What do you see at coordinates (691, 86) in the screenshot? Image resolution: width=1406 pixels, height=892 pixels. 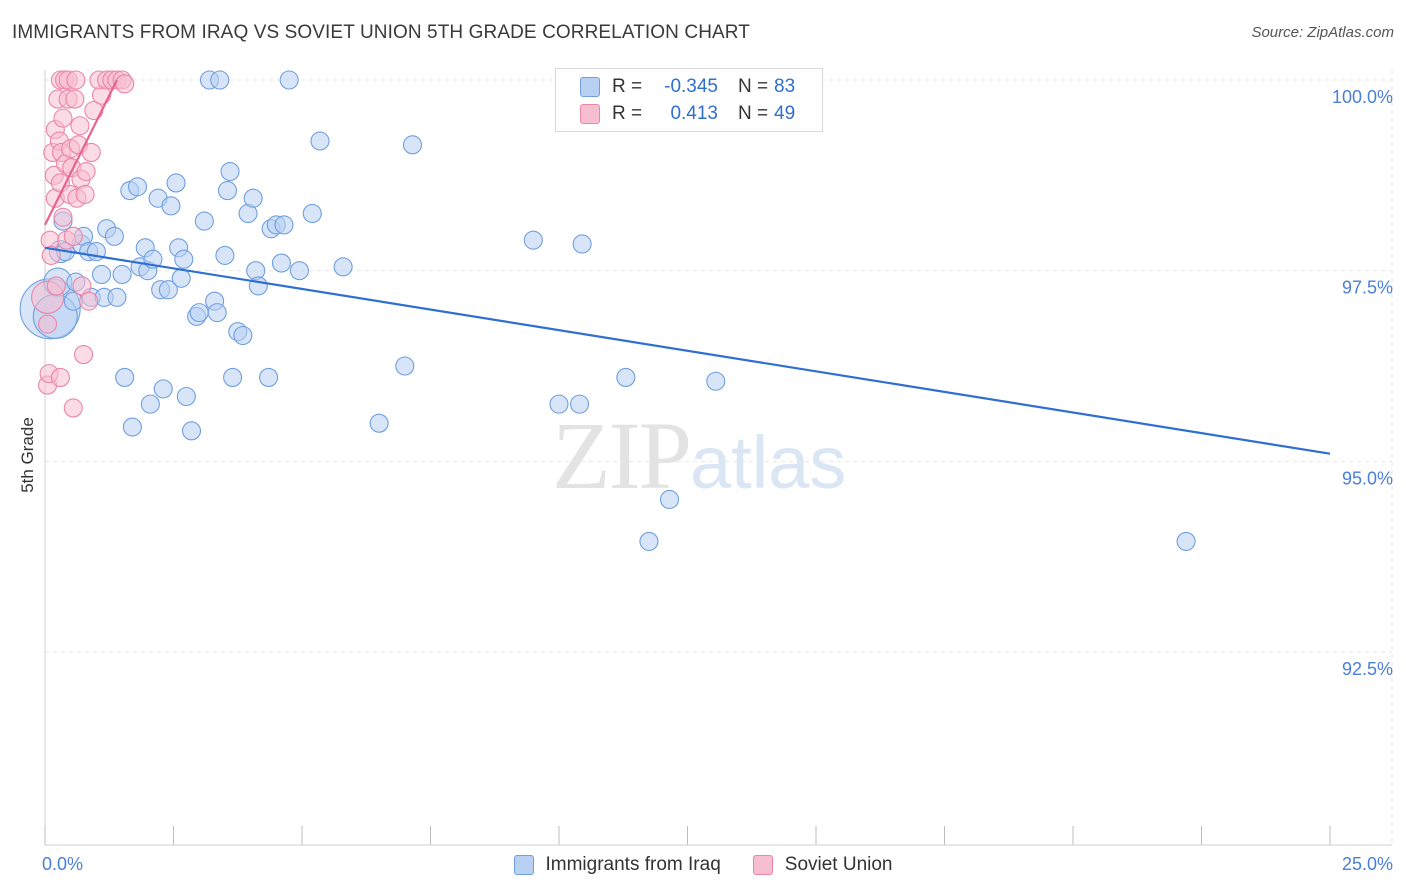 I see `legend-r-value: -0.345` at bounding box center [691, 86].